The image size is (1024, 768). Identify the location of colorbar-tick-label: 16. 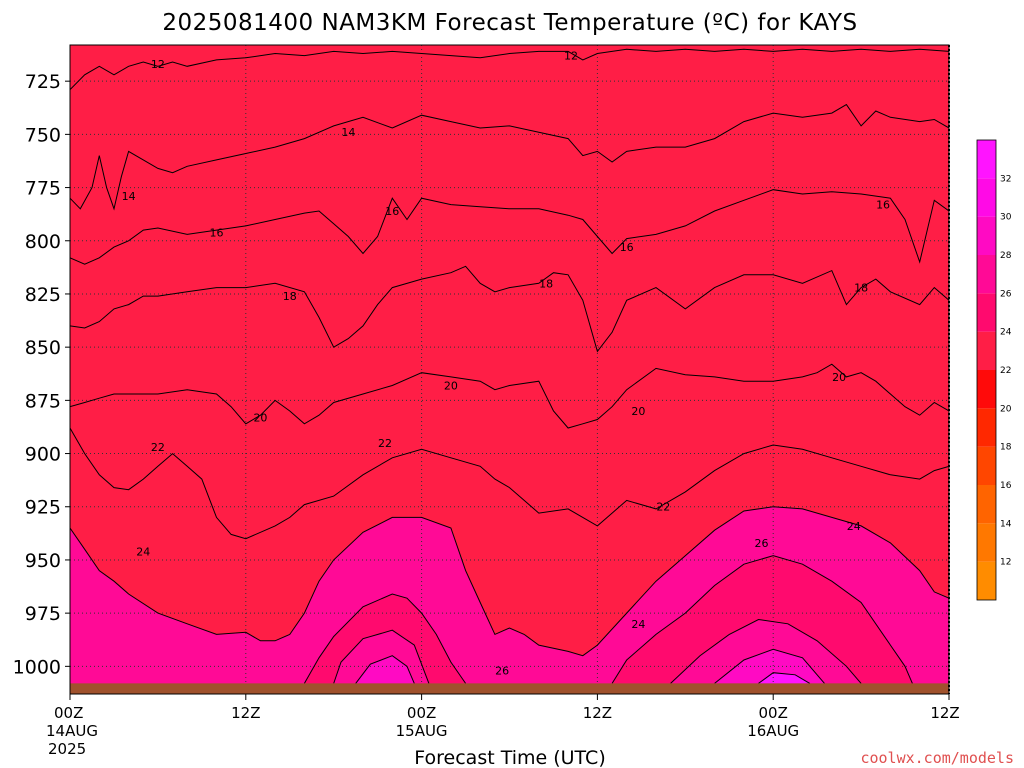
(1006, 486).